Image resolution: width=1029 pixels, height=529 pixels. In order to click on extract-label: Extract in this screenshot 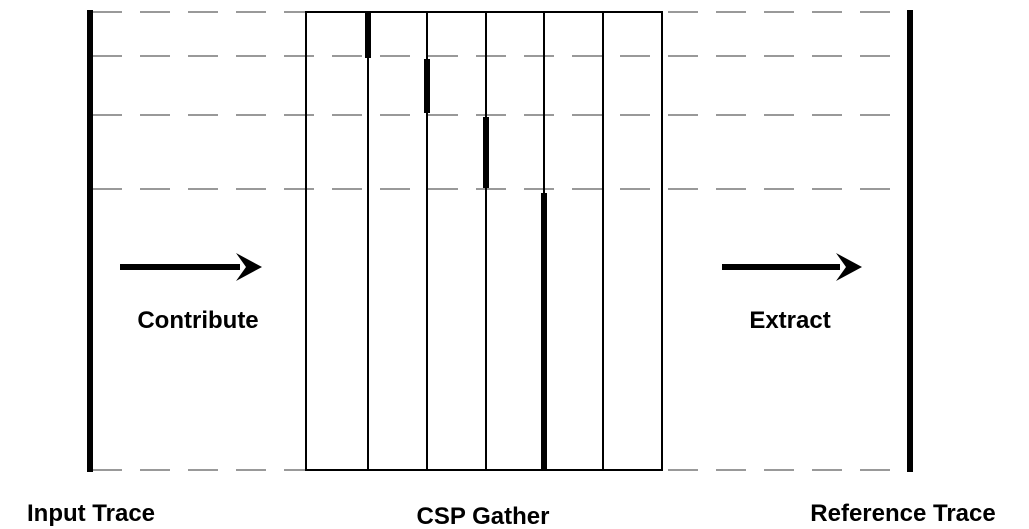, I will do `click(789, 320)`.